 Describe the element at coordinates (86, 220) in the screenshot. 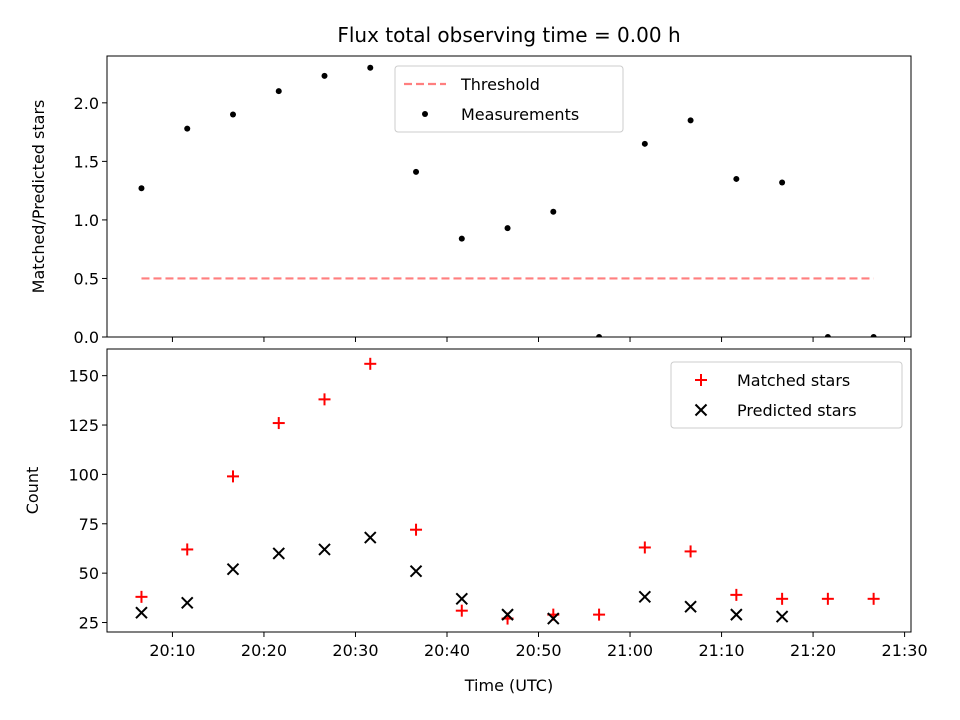

I see `y-tick-label: 1.0` at that location.